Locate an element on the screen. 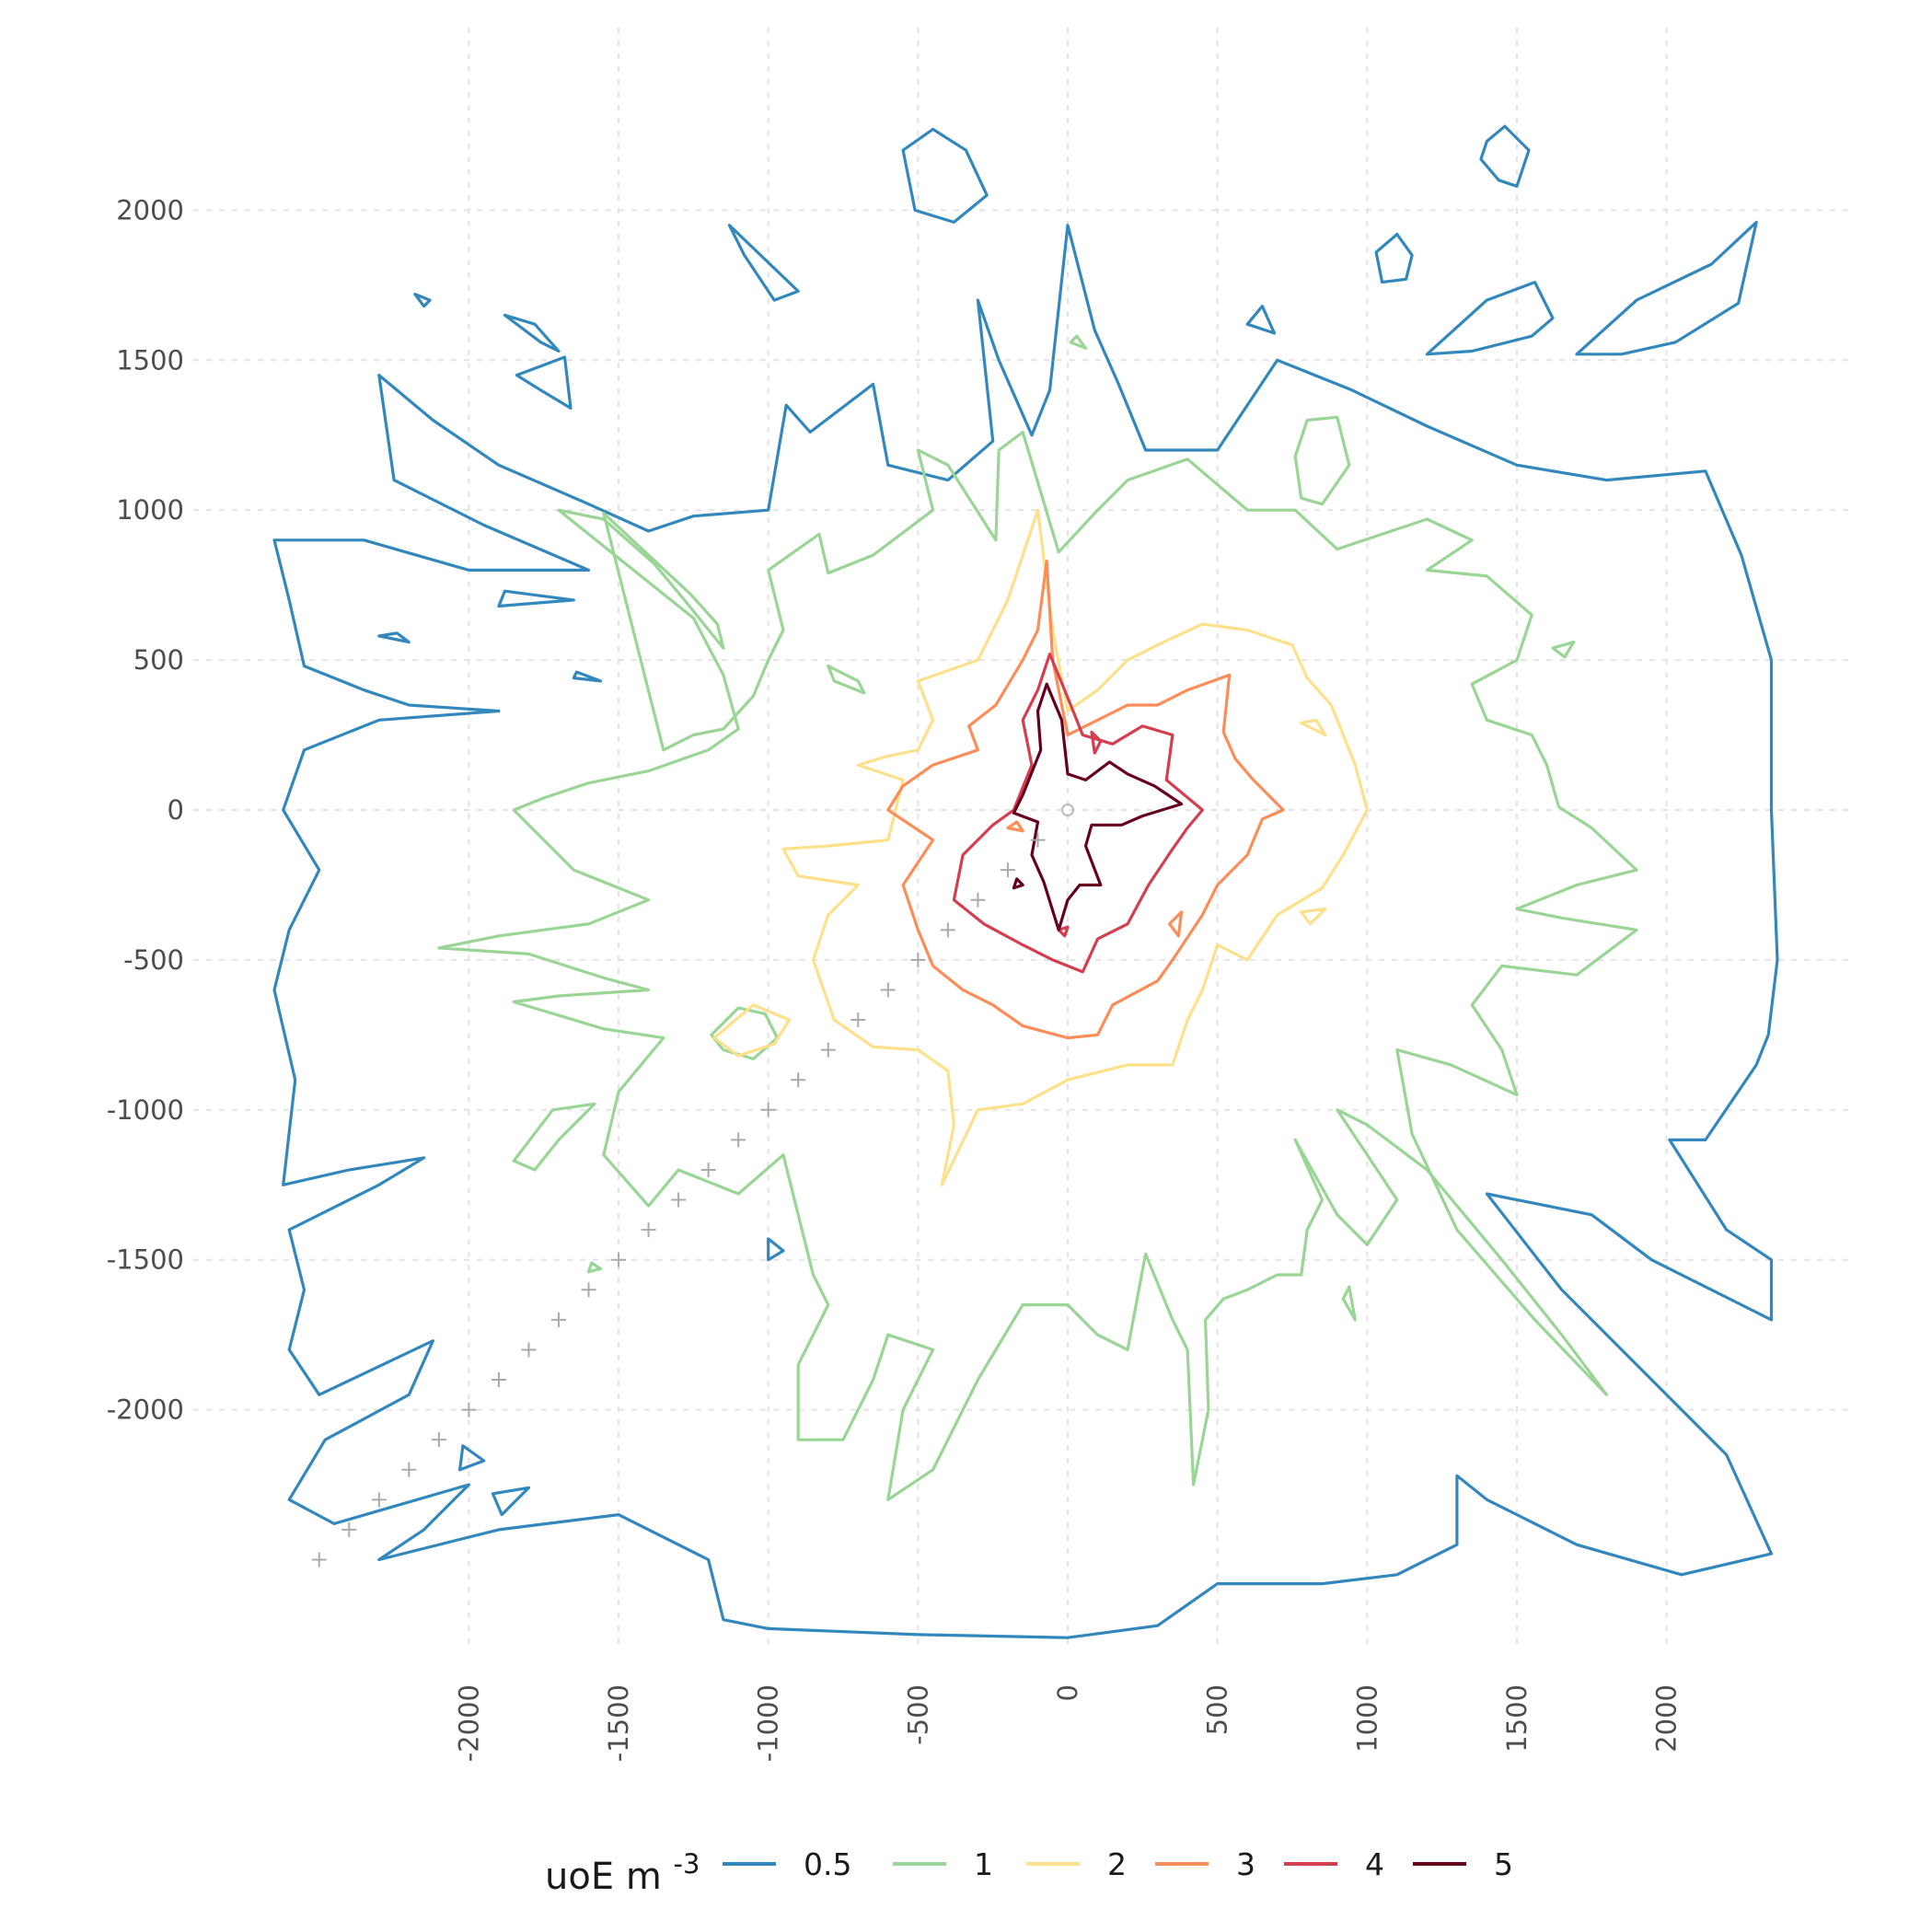 Image resolution: width=1932 pixels, height=1932 pixels. y-tick-label: -500 is located at coordinates (153, 960).